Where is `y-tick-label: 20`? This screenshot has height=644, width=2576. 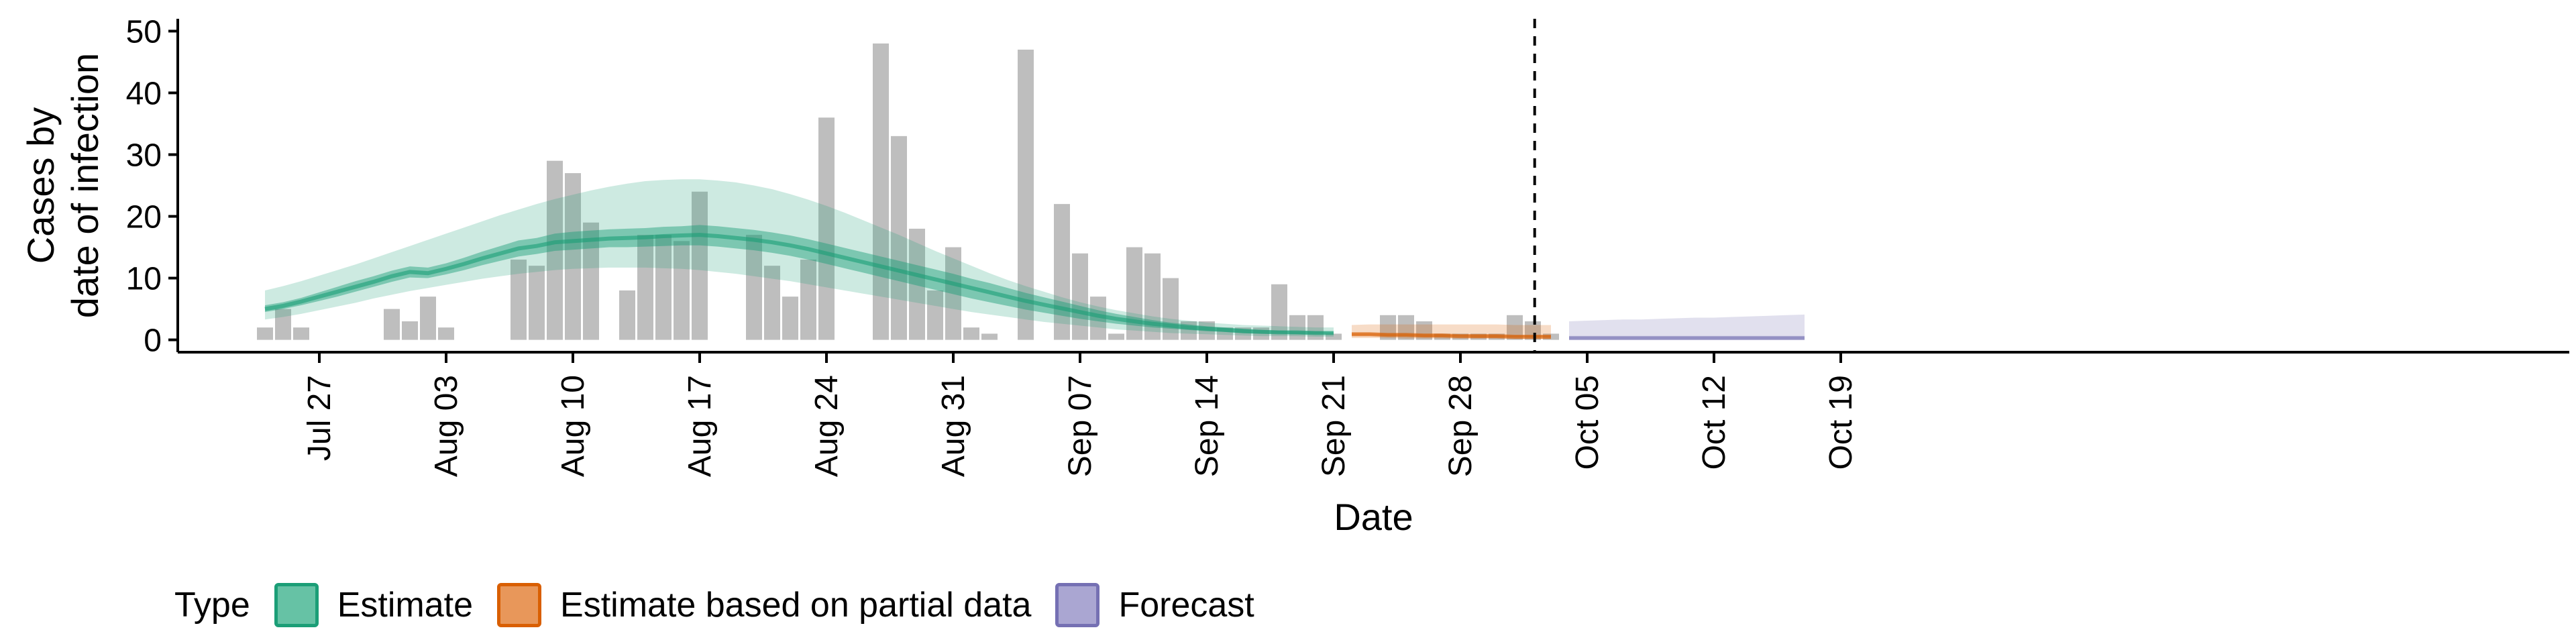 y-tick-label: 20 is located at coordinates (144, 217).